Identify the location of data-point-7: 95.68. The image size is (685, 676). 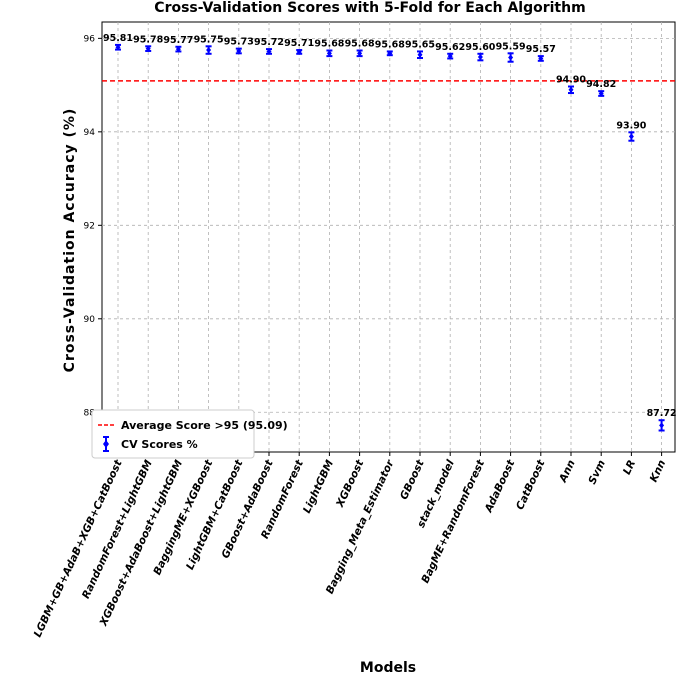
(329, 48).